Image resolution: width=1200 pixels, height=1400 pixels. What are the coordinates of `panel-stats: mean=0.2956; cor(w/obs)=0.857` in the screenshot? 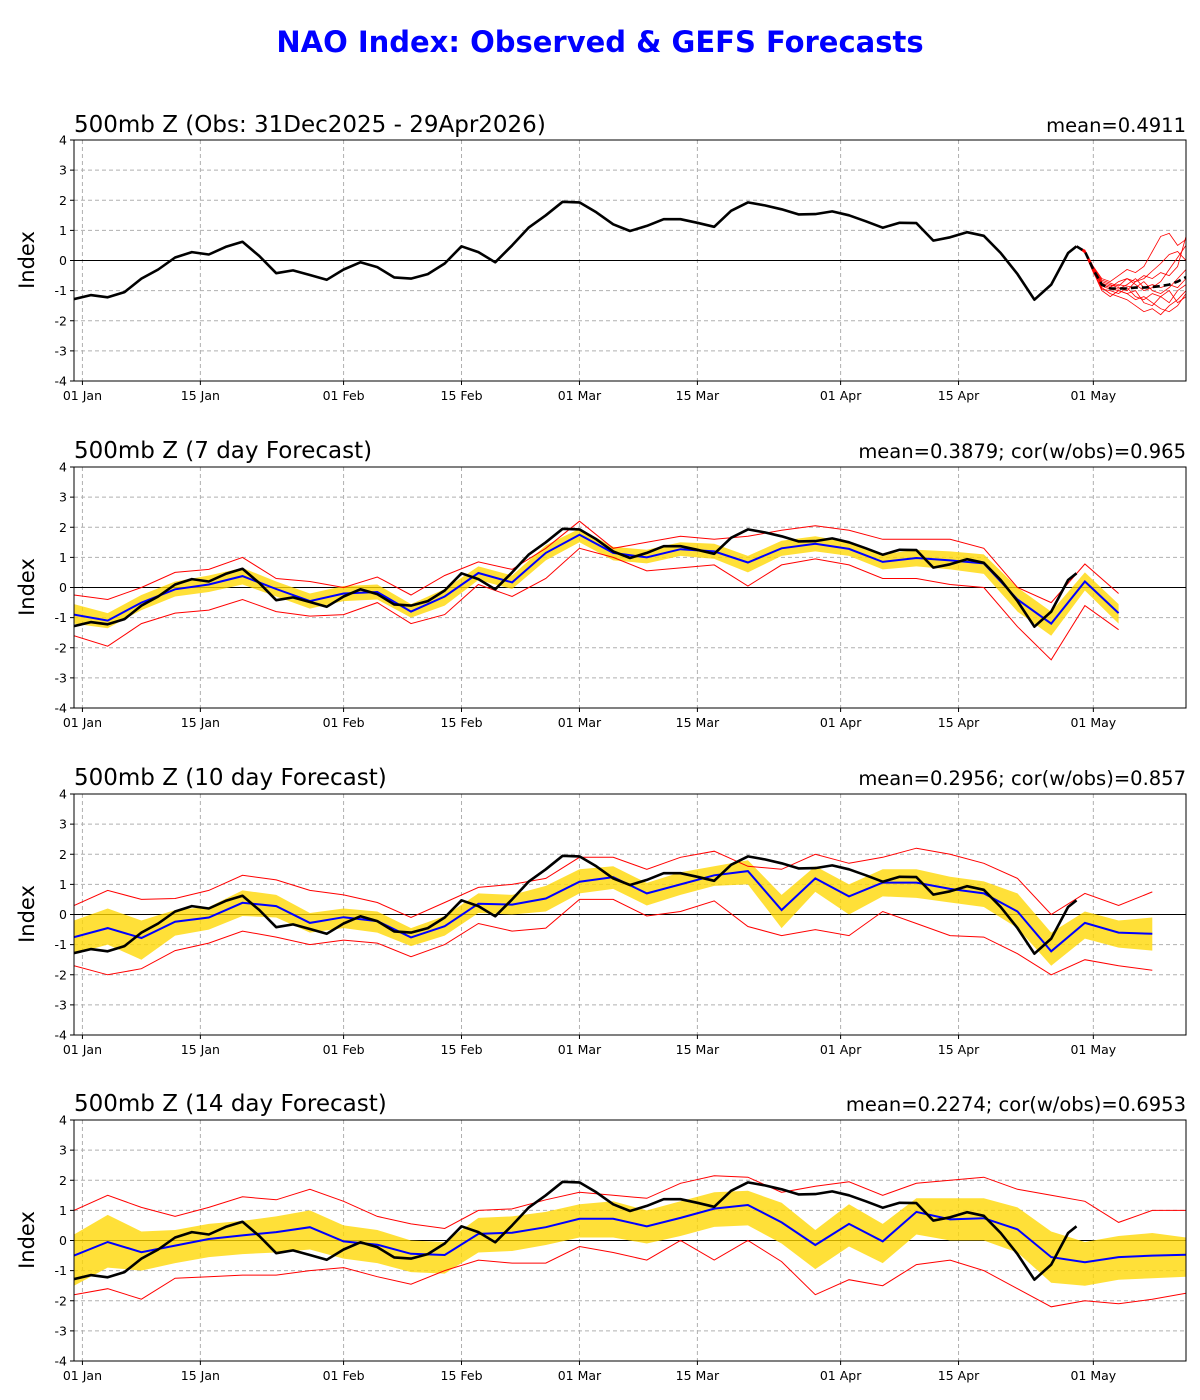 It's located at (1022, 778).